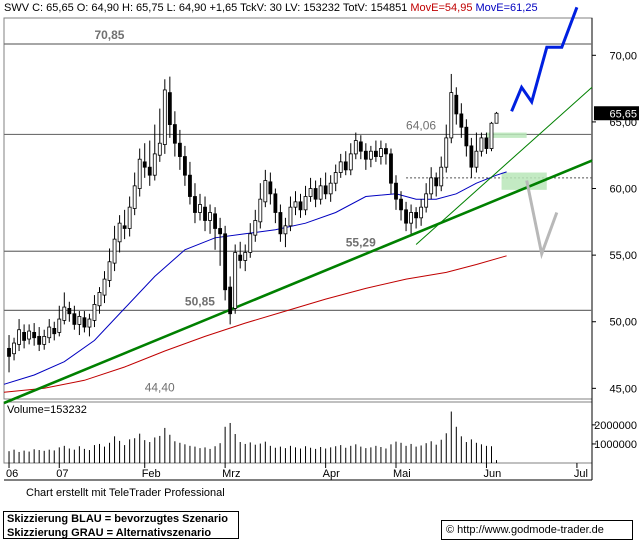 The image size is (643, 544). Describe the element at coordinates (402, 474) in the screenshot. I see `time-tick-label: Mai` at that location.